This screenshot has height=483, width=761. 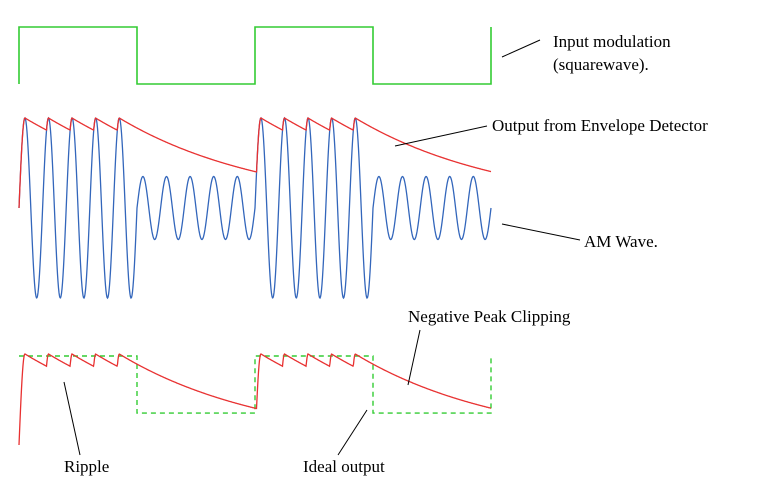 What do you see at coordinates (612, 41) in the screenshot?
I see `input-modulation-label: Input modulation` at bounding box center [612, 41].